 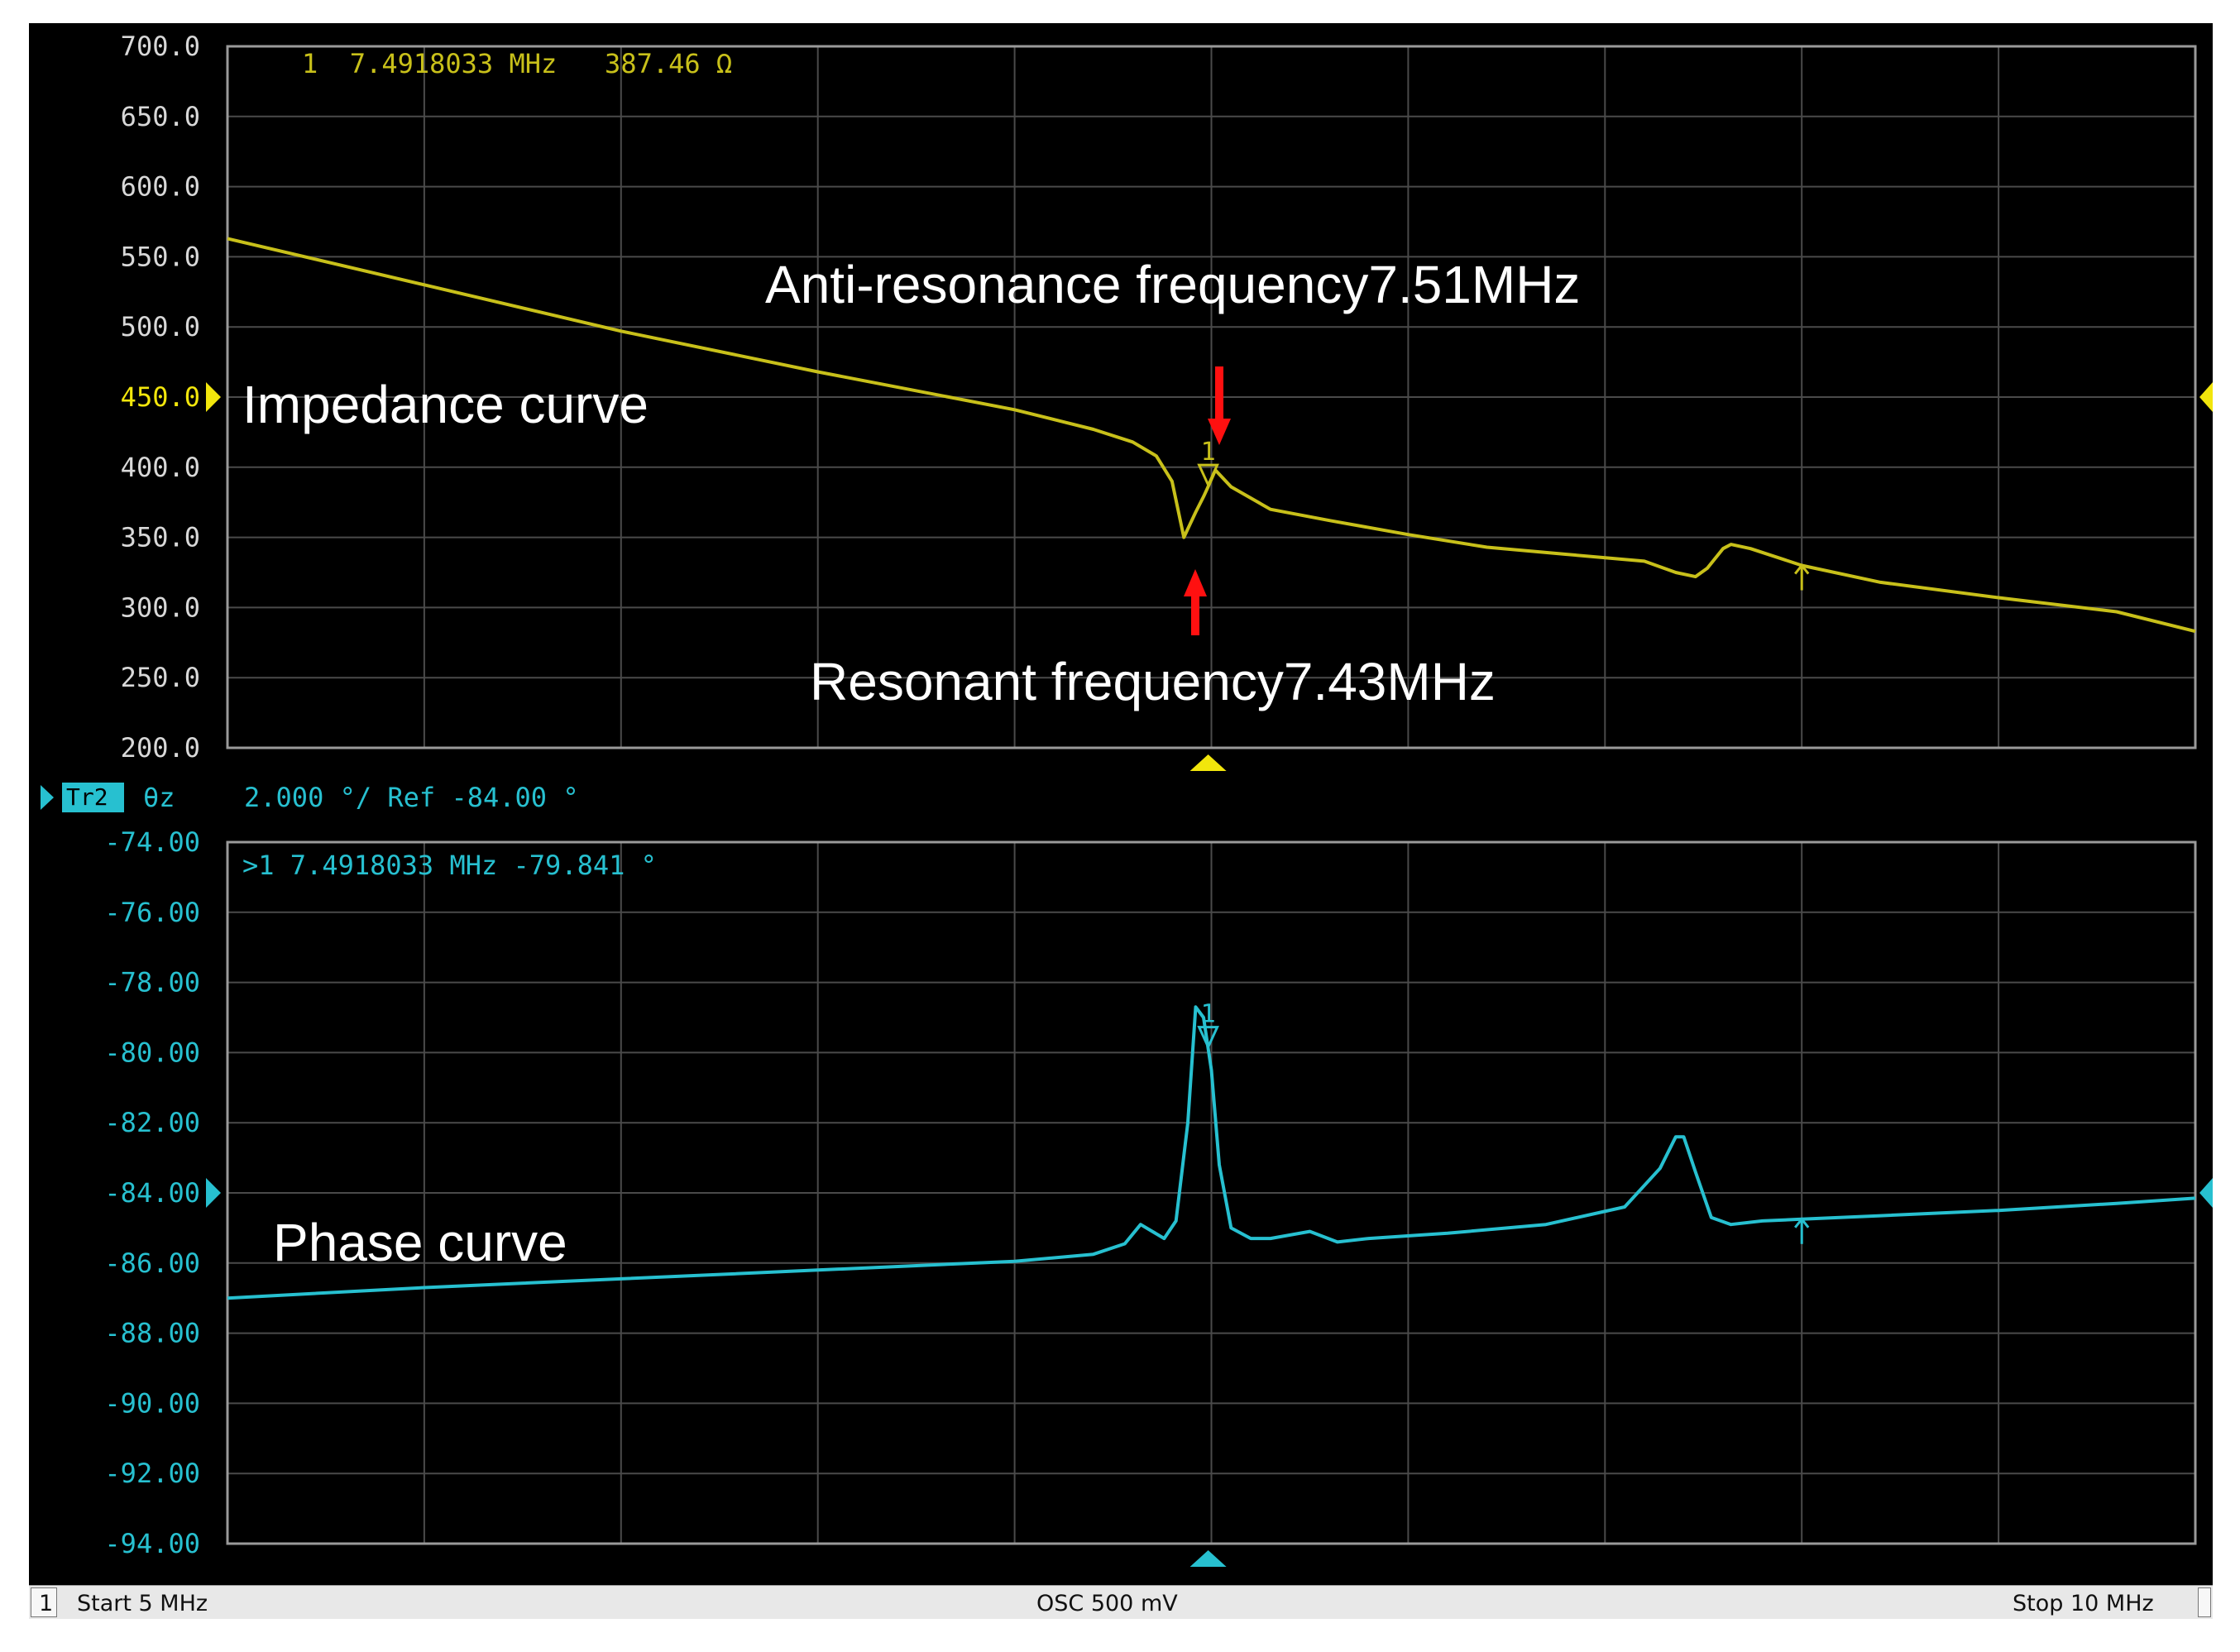 What do you see at coordinates (152, 1403) in the screenshot?
I see `phase-y-tick-label: -90.00` at bounding box center [152, 1403].